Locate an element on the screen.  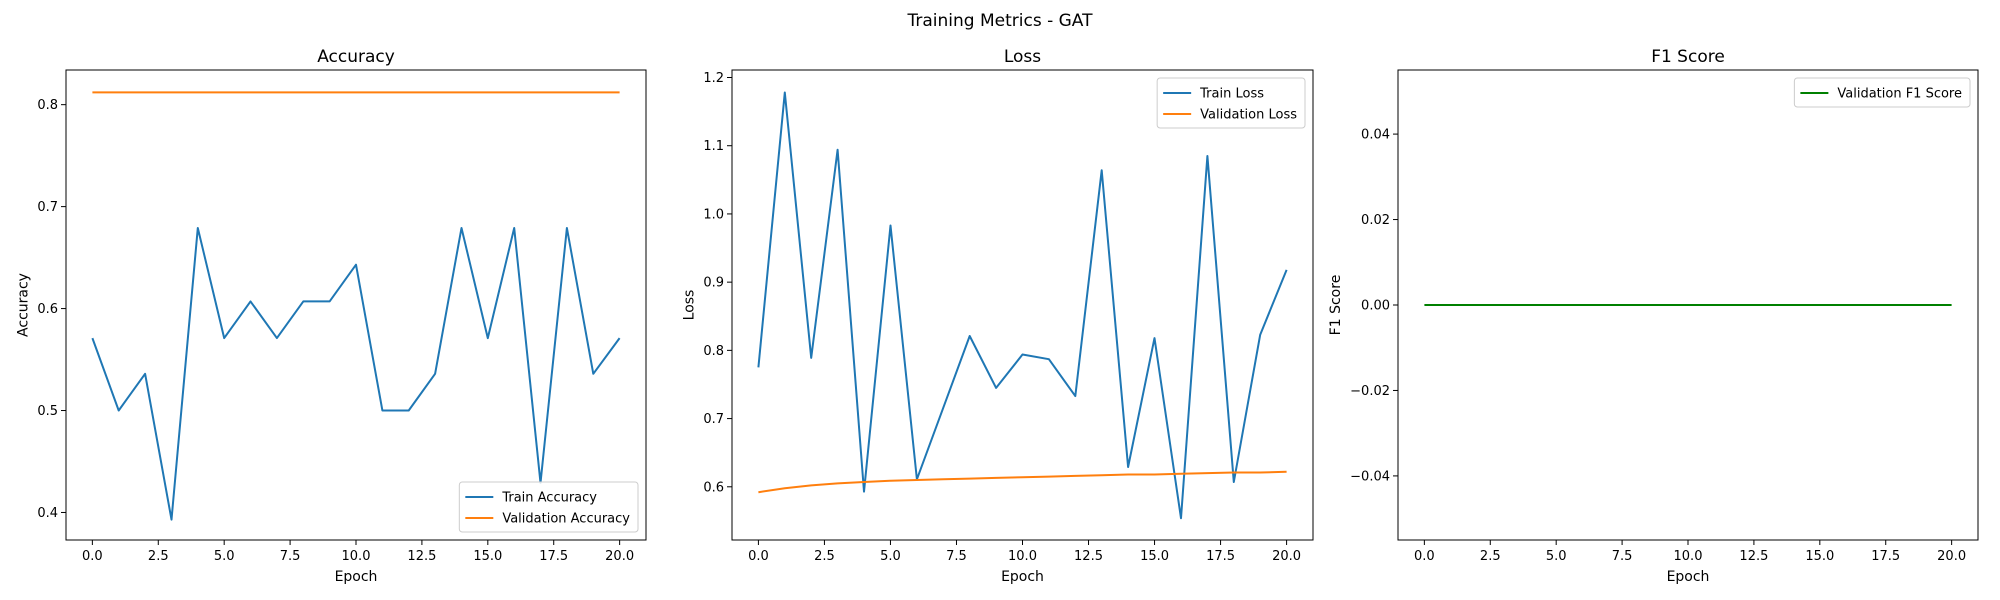
legend-label: Validation F1 Score is located at coordinates (1899, 94).